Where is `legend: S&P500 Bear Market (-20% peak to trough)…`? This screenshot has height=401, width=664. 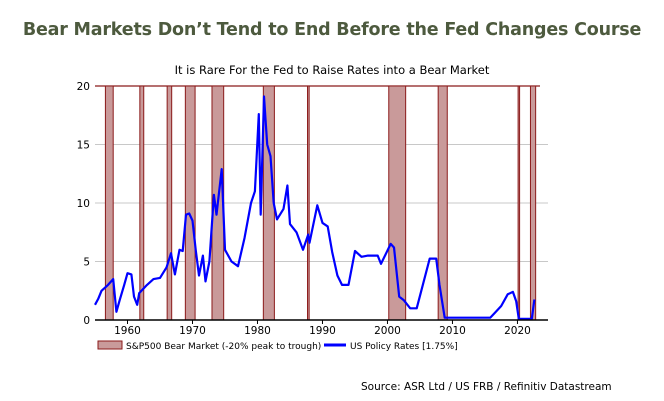 legend: S&P500 Bear Market (-20% peak to trough)… is located at coordinates (277, 346).